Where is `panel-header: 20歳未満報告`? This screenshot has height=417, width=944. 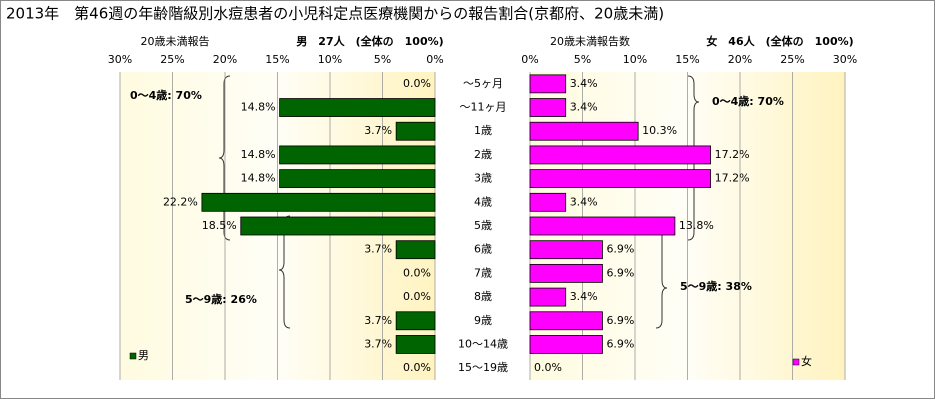
panel-header: 20歳未満報告 is located at coordinates (175, 41).